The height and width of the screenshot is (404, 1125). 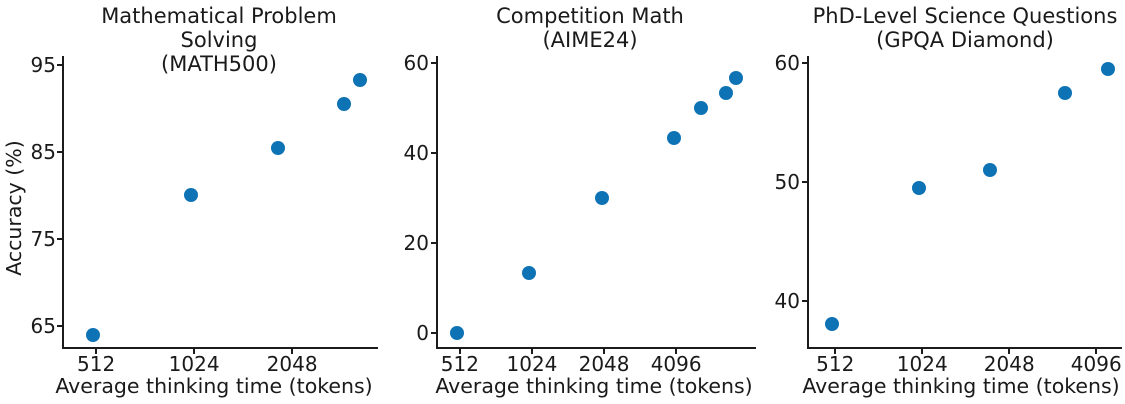 I want to click on y-tick-label: 0, so click(x=422, y=333).